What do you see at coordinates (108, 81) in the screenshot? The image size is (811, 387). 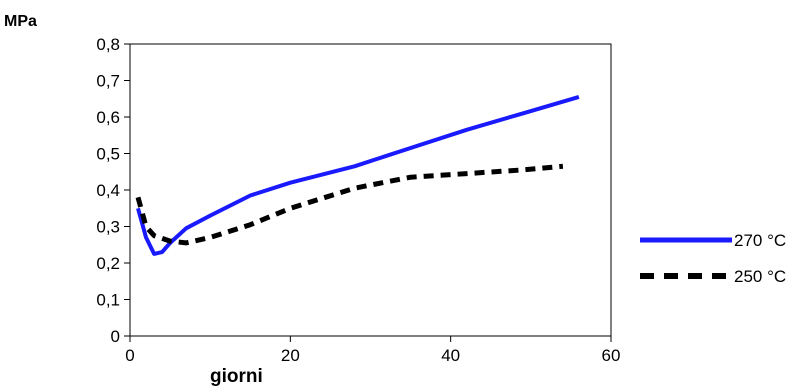 I see `y-tick-label: 0,7` at bounding box center [108, 81].